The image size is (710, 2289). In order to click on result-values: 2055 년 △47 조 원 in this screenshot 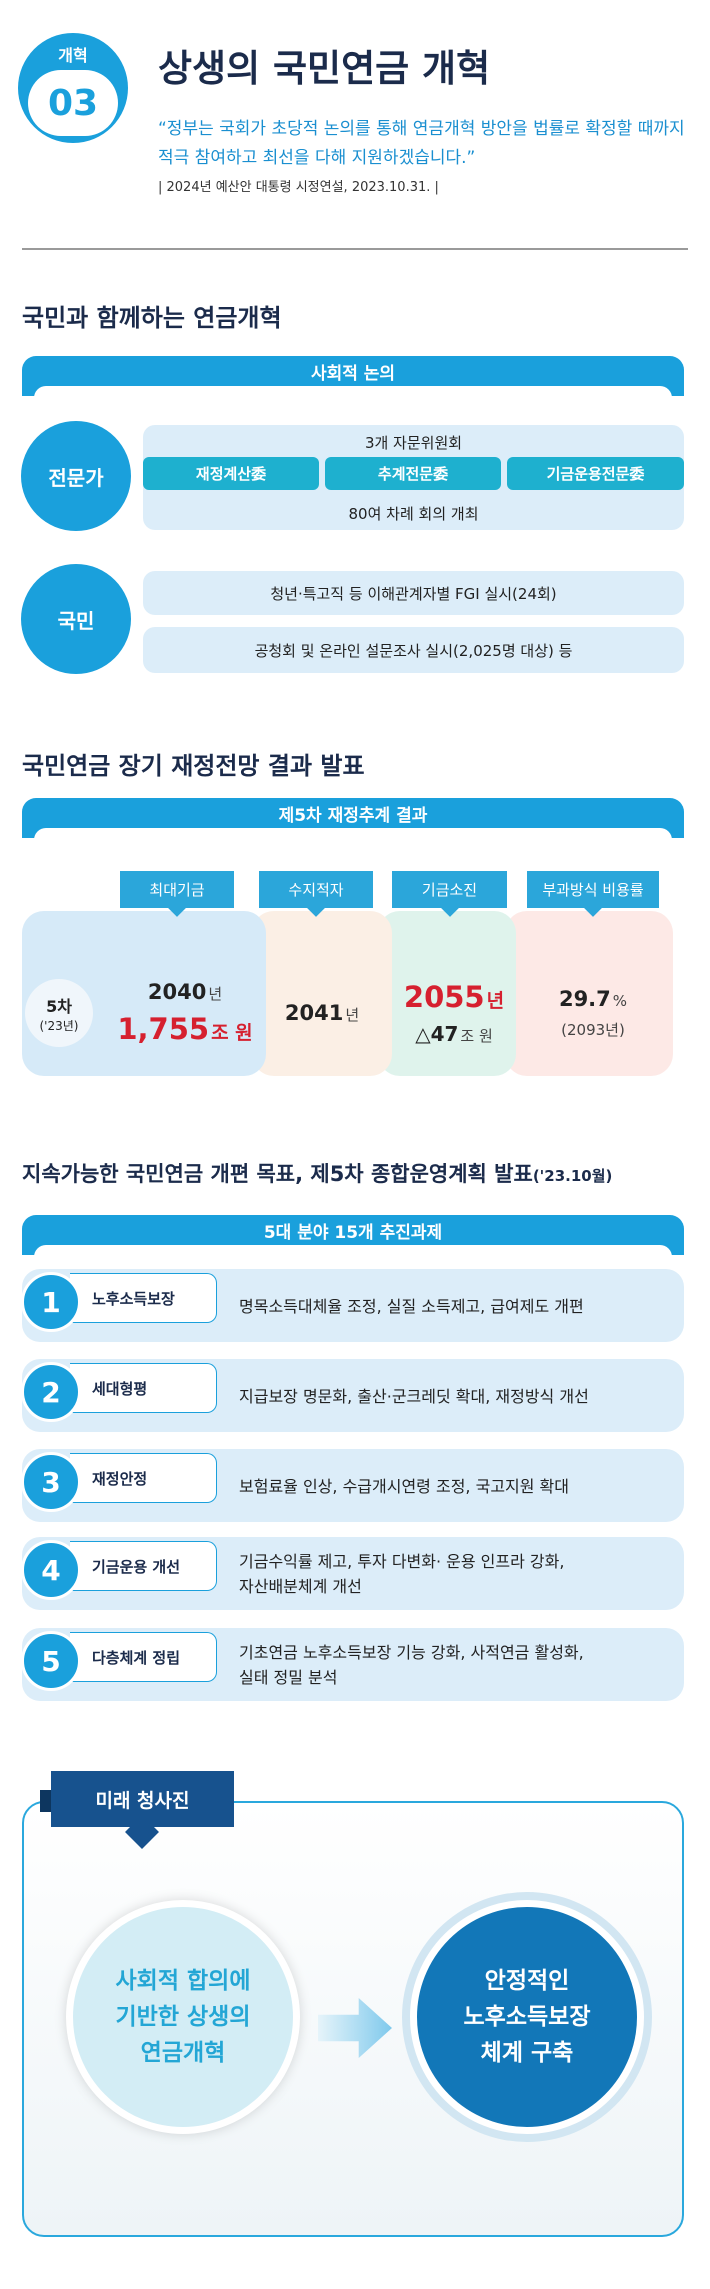, I will do `click(454, 1013)`.